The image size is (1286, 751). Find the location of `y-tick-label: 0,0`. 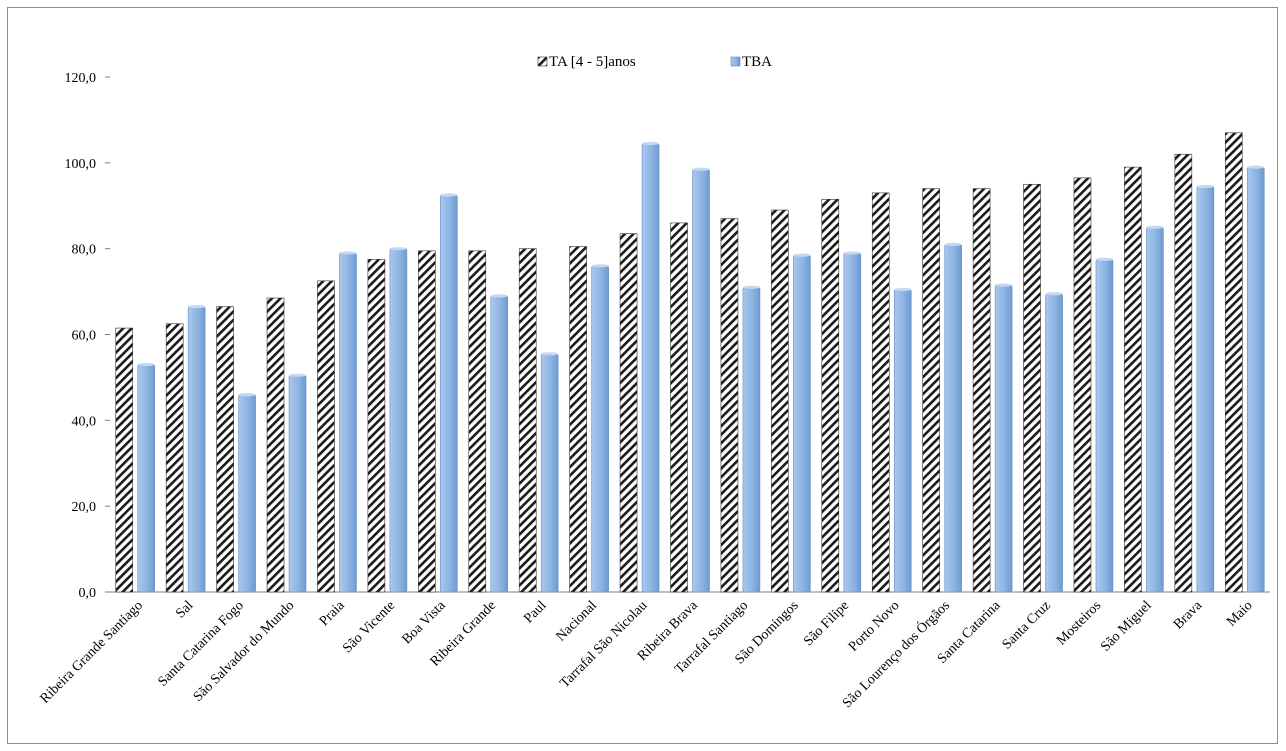

y-tick-label: 0,0 is located at coordinates (88, 593).